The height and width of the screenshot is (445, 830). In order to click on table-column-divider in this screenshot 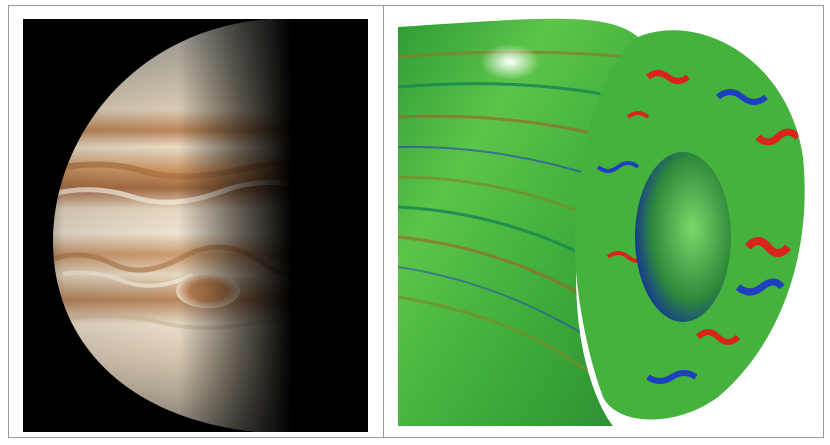, I will do `click(383, 221)`.